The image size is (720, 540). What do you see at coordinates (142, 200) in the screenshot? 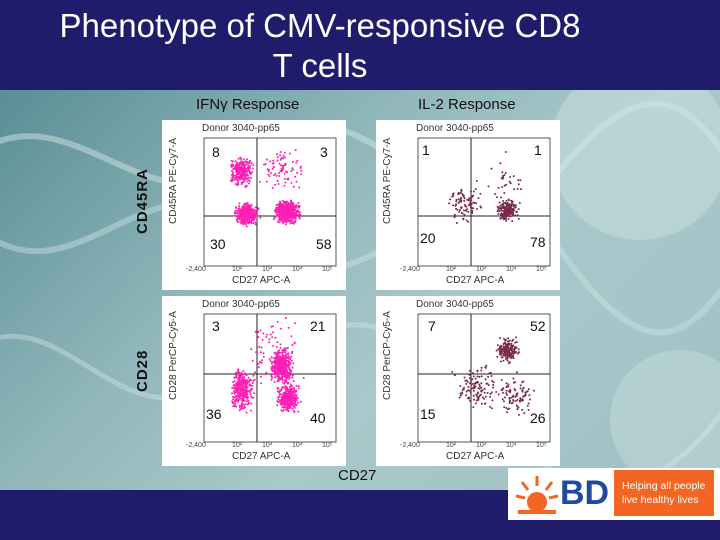
I see `cd45ra-row-label: CD45RA` at bounding box center [142, 200].